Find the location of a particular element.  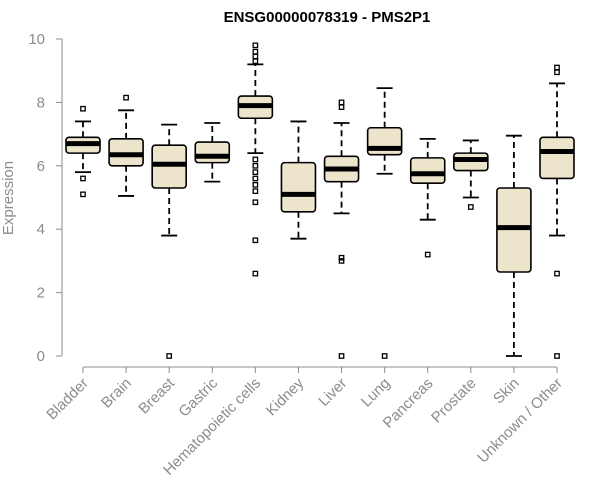

x-tick-label: Skin is located at coordinates (506, 391).